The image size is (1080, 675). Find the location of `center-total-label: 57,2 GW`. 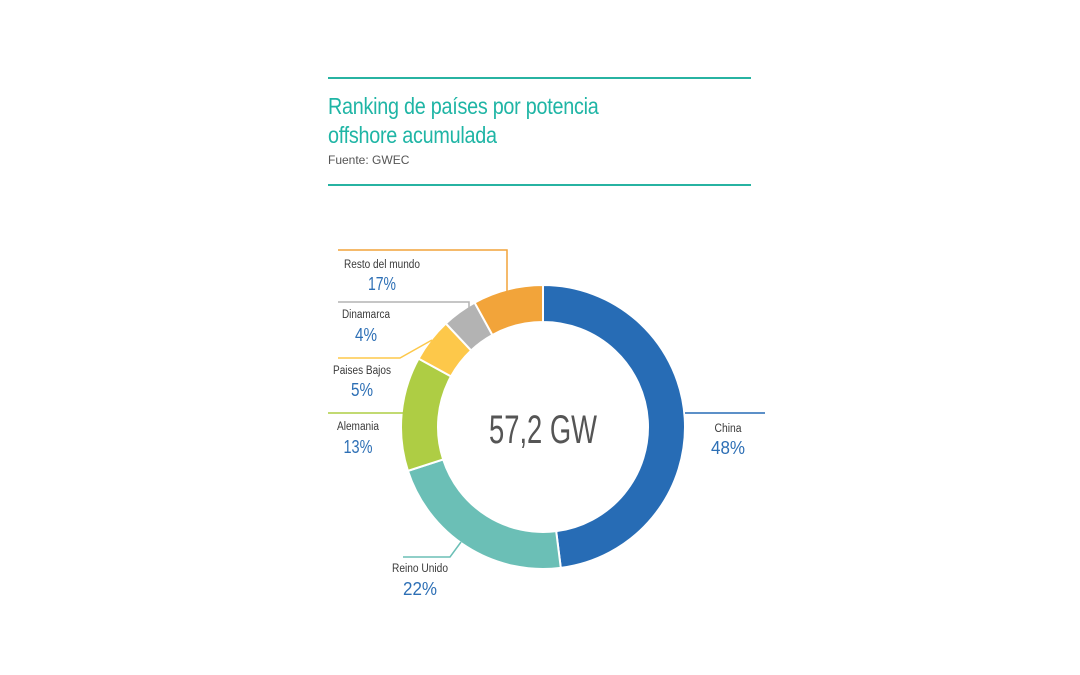

center-total-label: 57,2 GW is located at coordinates (543, 430).